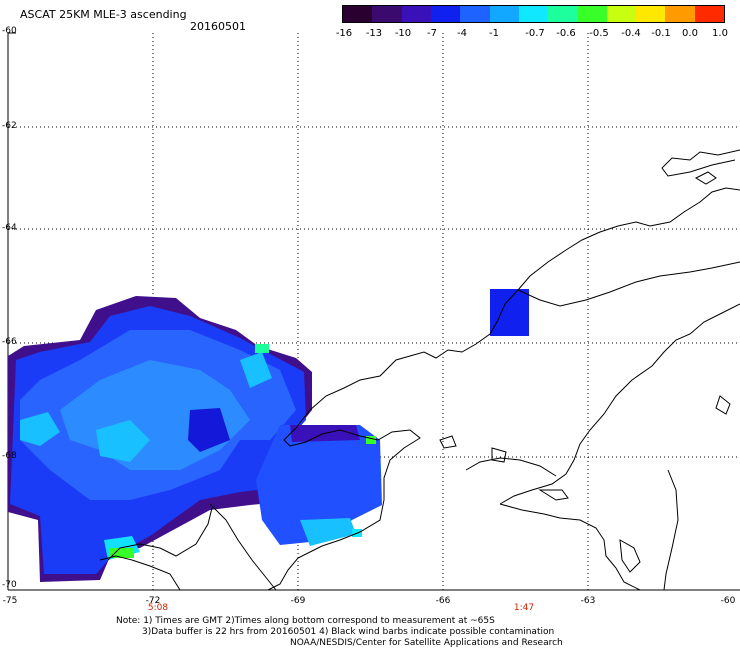 Image resolution: width=740 pixels, height=650 pixels. Describe the element at coordinates (720, 33) in the screenshot. I see `colorbar-label: 1.0` at that location.